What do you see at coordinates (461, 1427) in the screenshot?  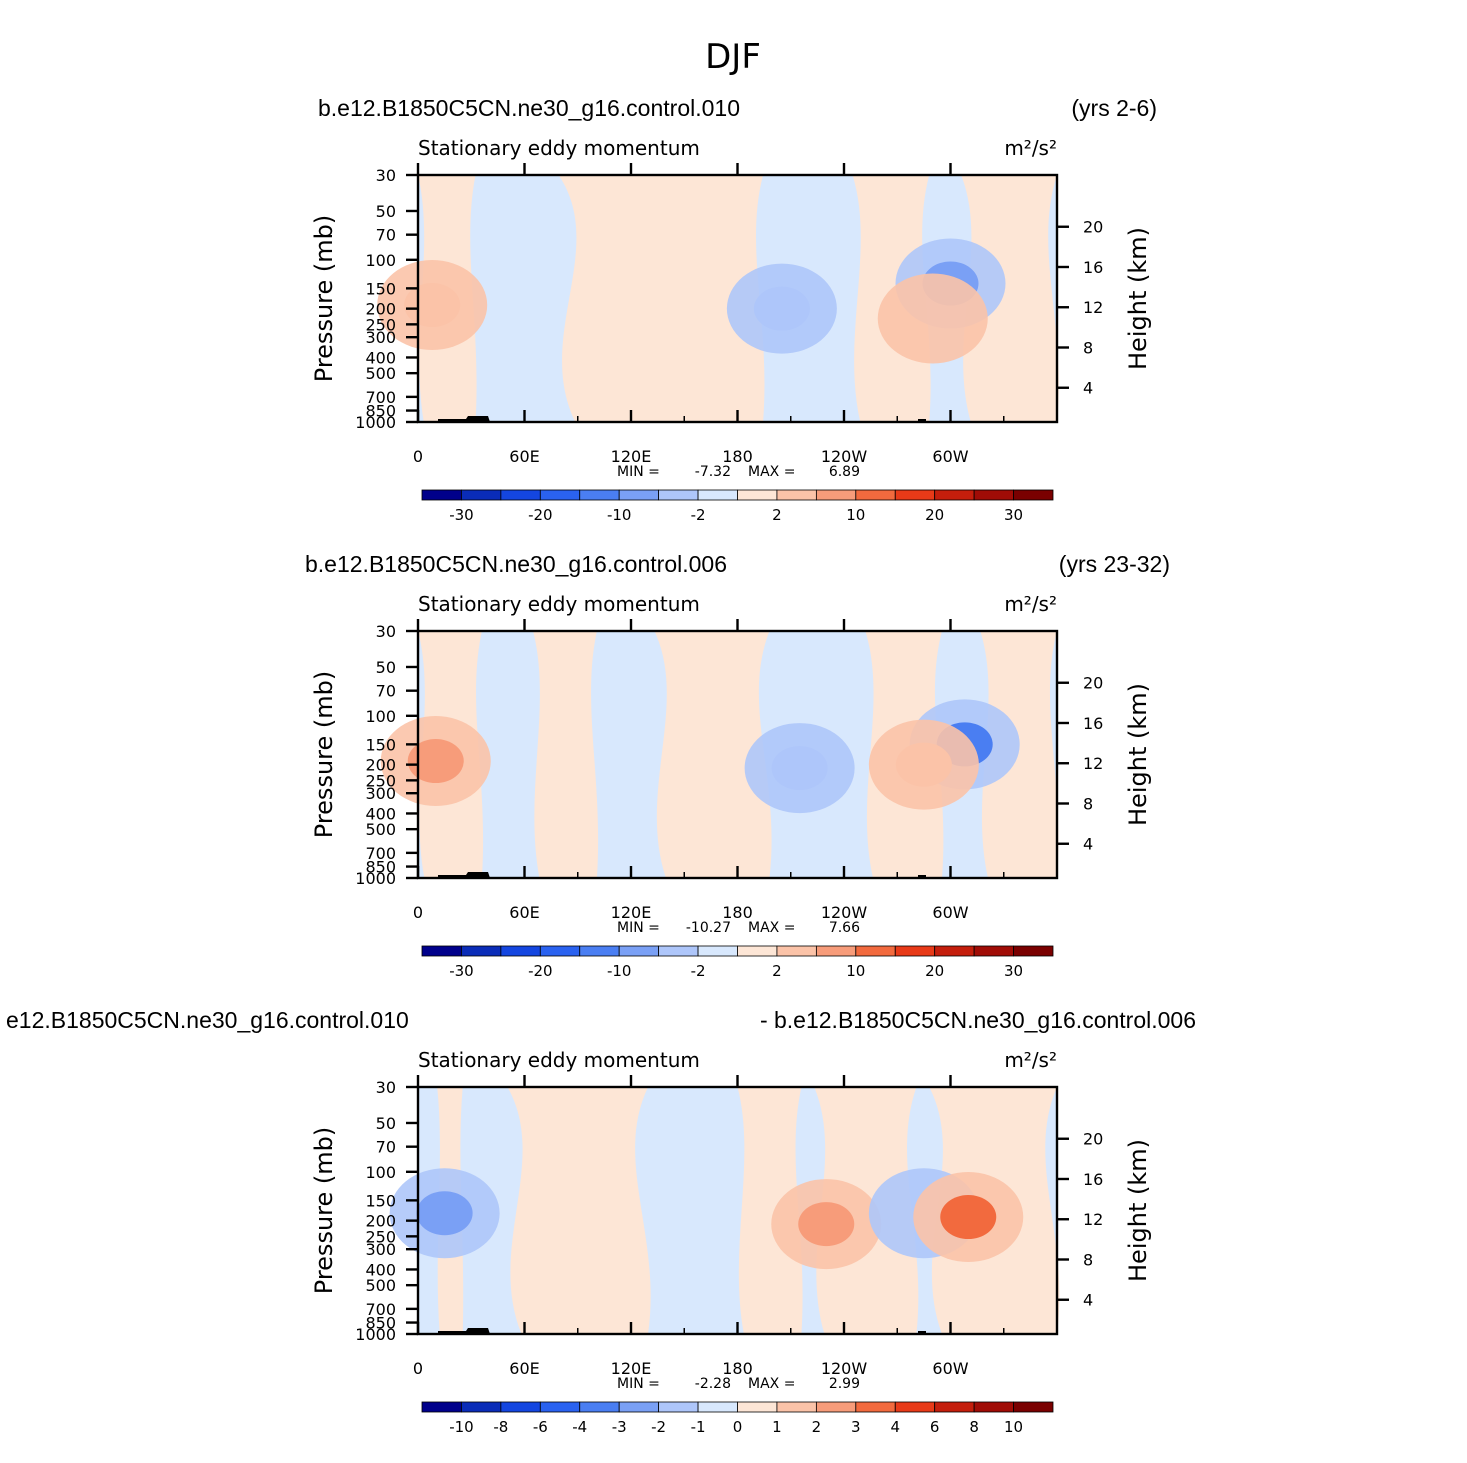 I see `colorbar-label: -10` at bounding box center [461, 1427].